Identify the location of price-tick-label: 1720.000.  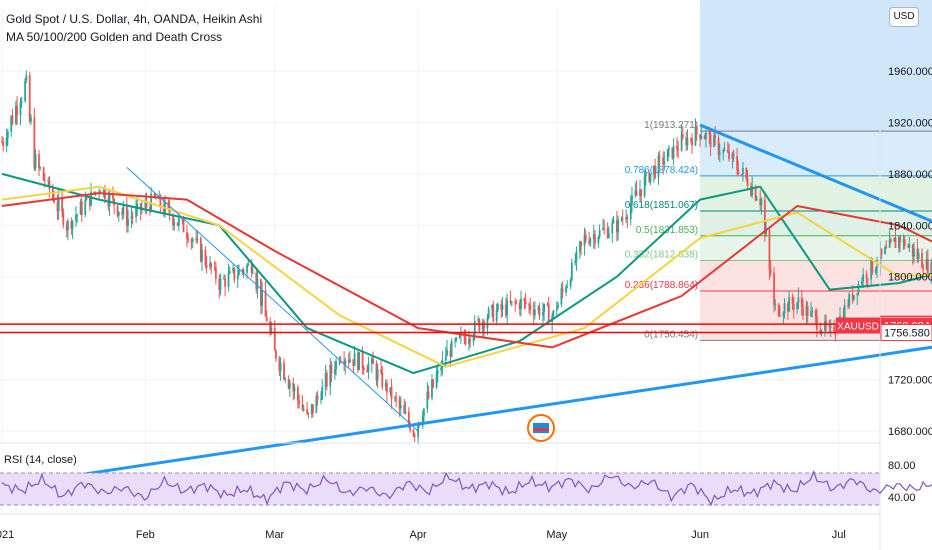
(910, 381).